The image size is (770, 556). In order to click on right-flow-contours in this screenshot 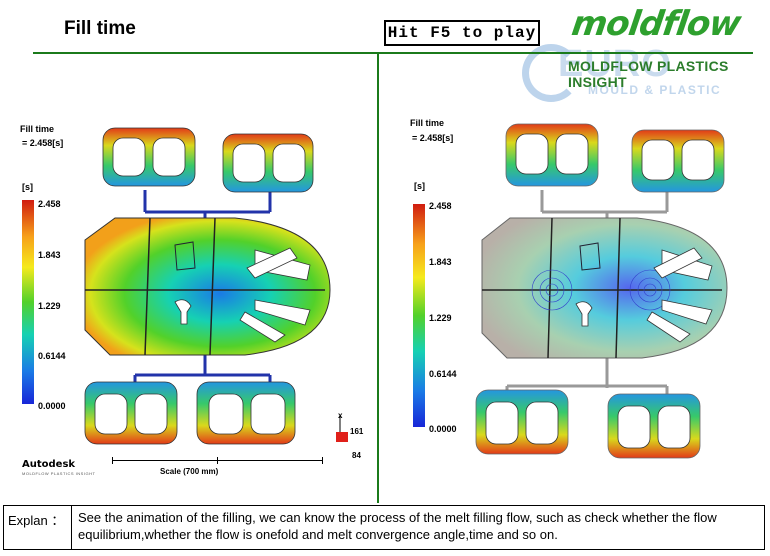, I will do `click(601, 290)`.